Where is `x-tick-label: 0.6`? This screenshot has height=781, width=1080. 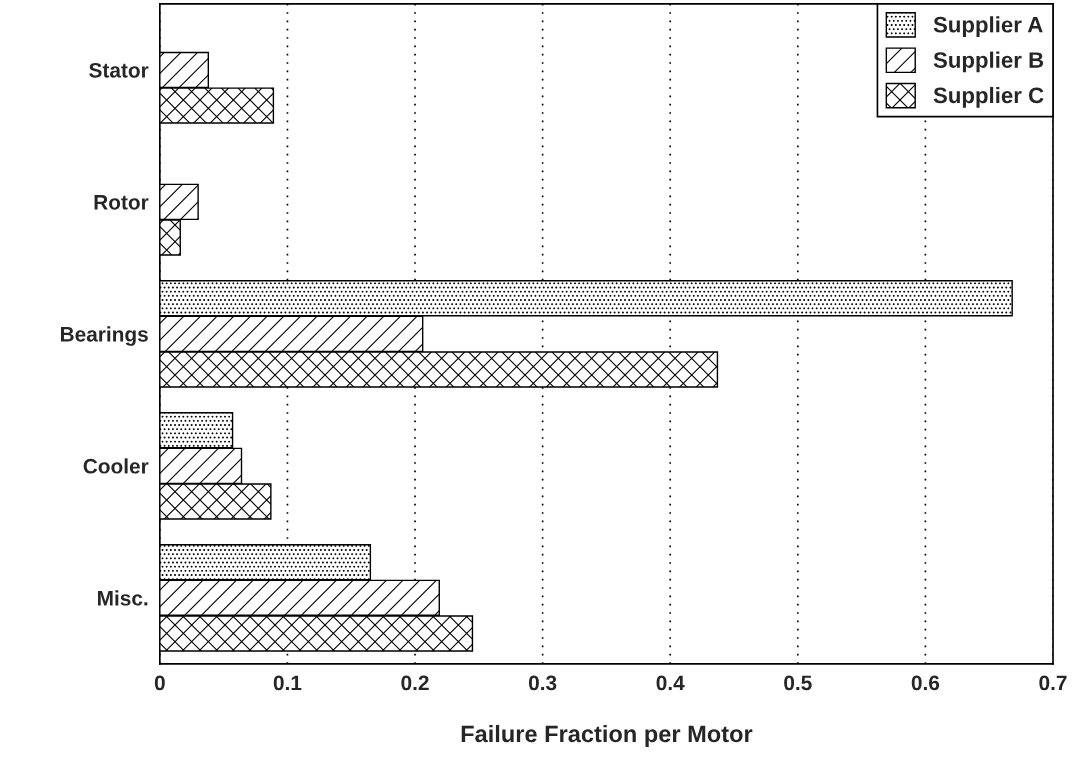 x-tick-label: 0.6 is located at coordinates (925, 683).